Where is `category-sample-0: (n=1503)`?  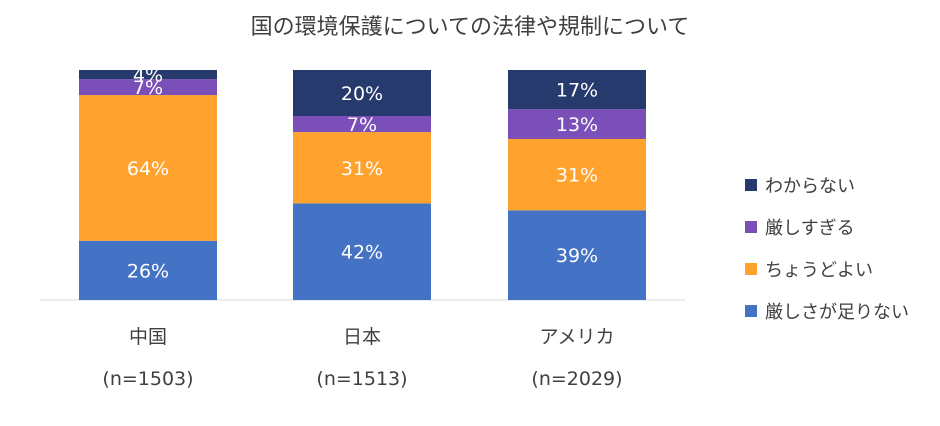
category-sample-0: (n=1503) is located at coordinates (147, 379).